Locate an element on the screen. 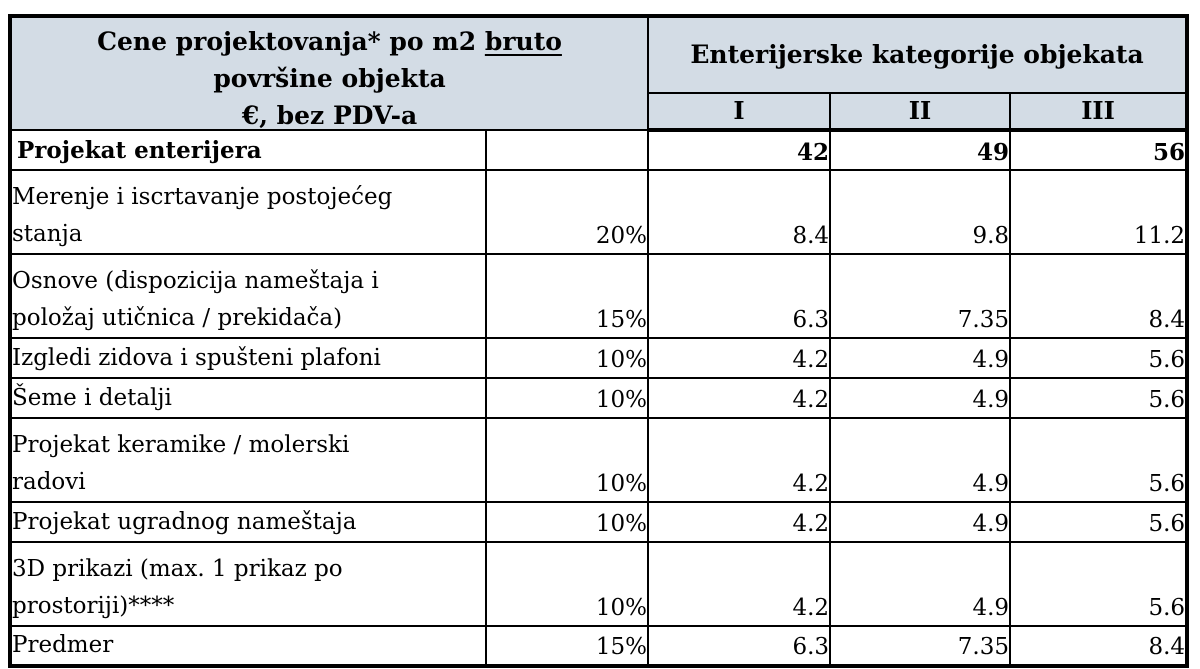 Image resolution: width=1200 pixels, height=669 pixels. row-label-cell: Projekat keramike / molerski radovi is located at coordinates (248, 460).